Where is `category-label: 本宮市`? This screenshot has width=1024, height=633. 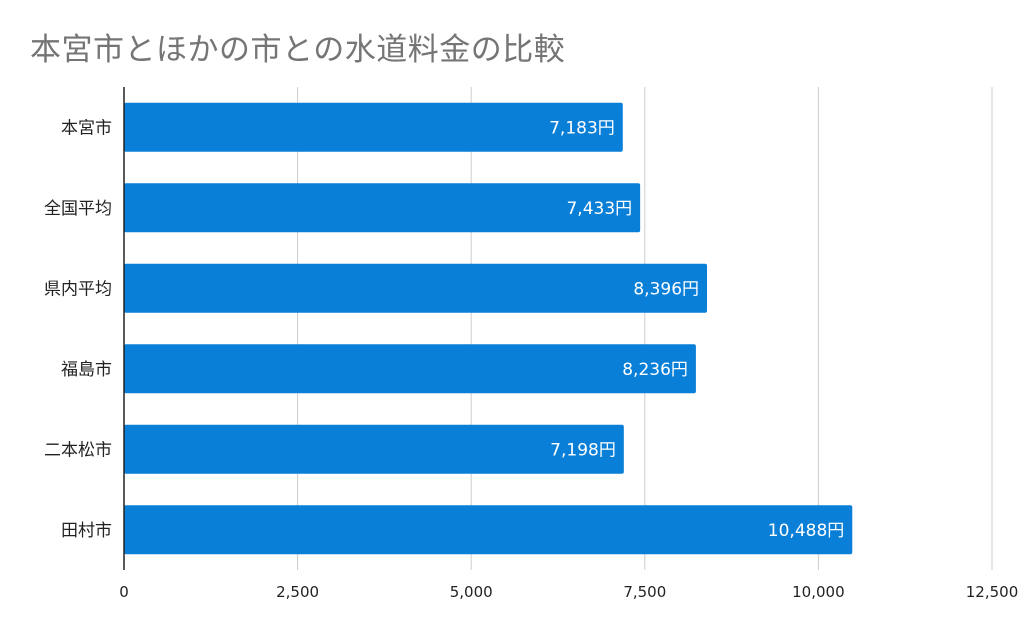
category-label: 本宮市 is located at coordinates (86, 128).